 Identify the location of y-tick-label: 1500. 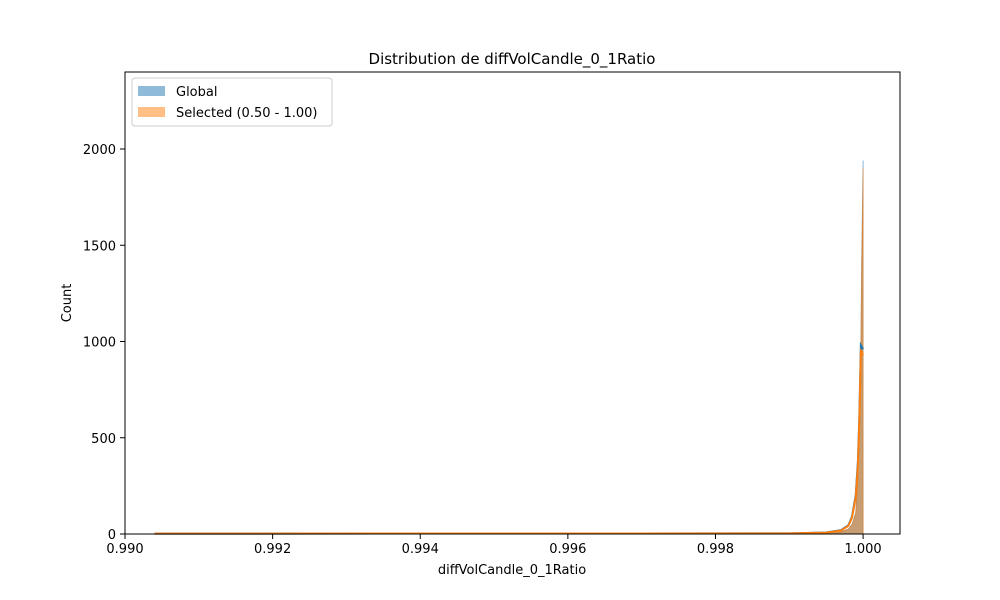
(99, 246).